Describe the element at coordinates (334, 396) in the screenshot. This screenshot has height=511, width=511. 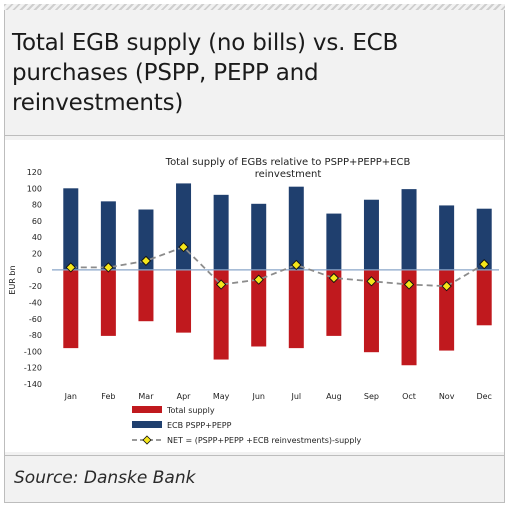
I see `x-tick-label: Aug` at that location.